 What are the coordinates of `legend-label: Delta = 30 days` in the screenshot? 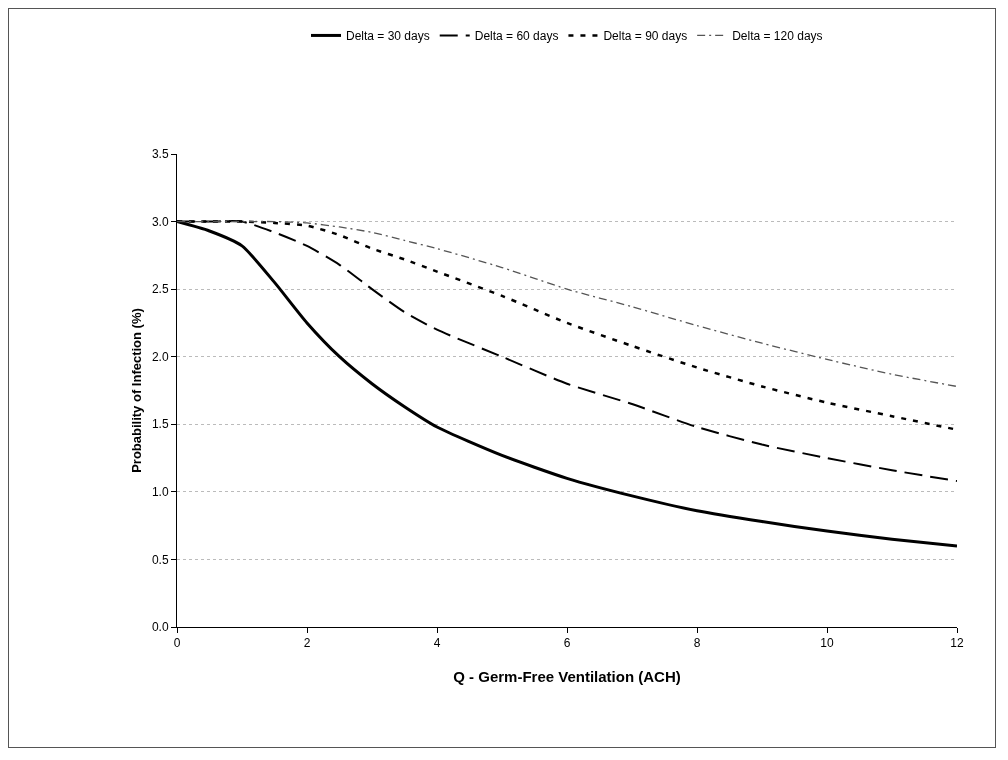 It's located at (388, 36).